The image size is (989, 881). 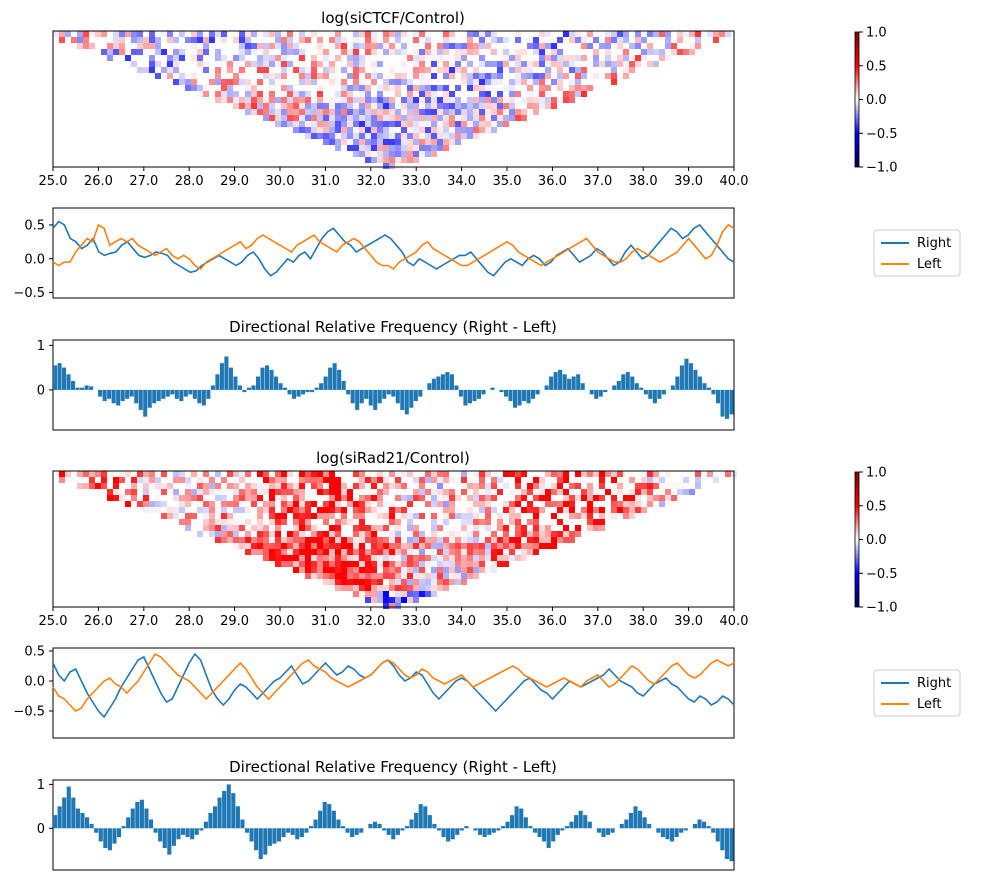 What do you see at coordinates (643, 181) in the screenshot?
I see `x-tick-label: 38.0` at bounding box center [643, 181].